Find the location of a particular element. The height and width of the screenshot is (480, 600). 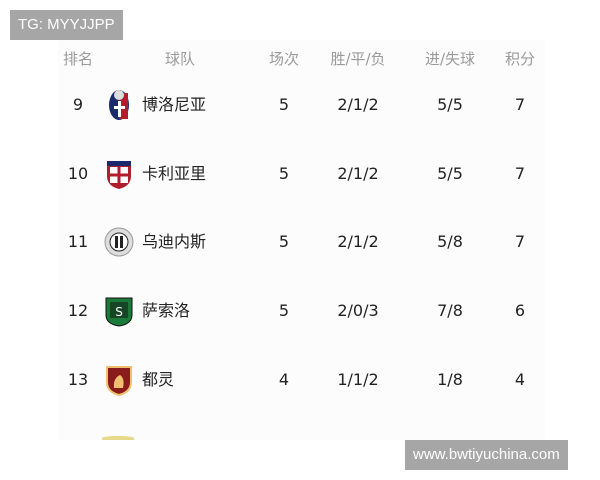

goals: 5/8 is located at coordinates (450, 241).